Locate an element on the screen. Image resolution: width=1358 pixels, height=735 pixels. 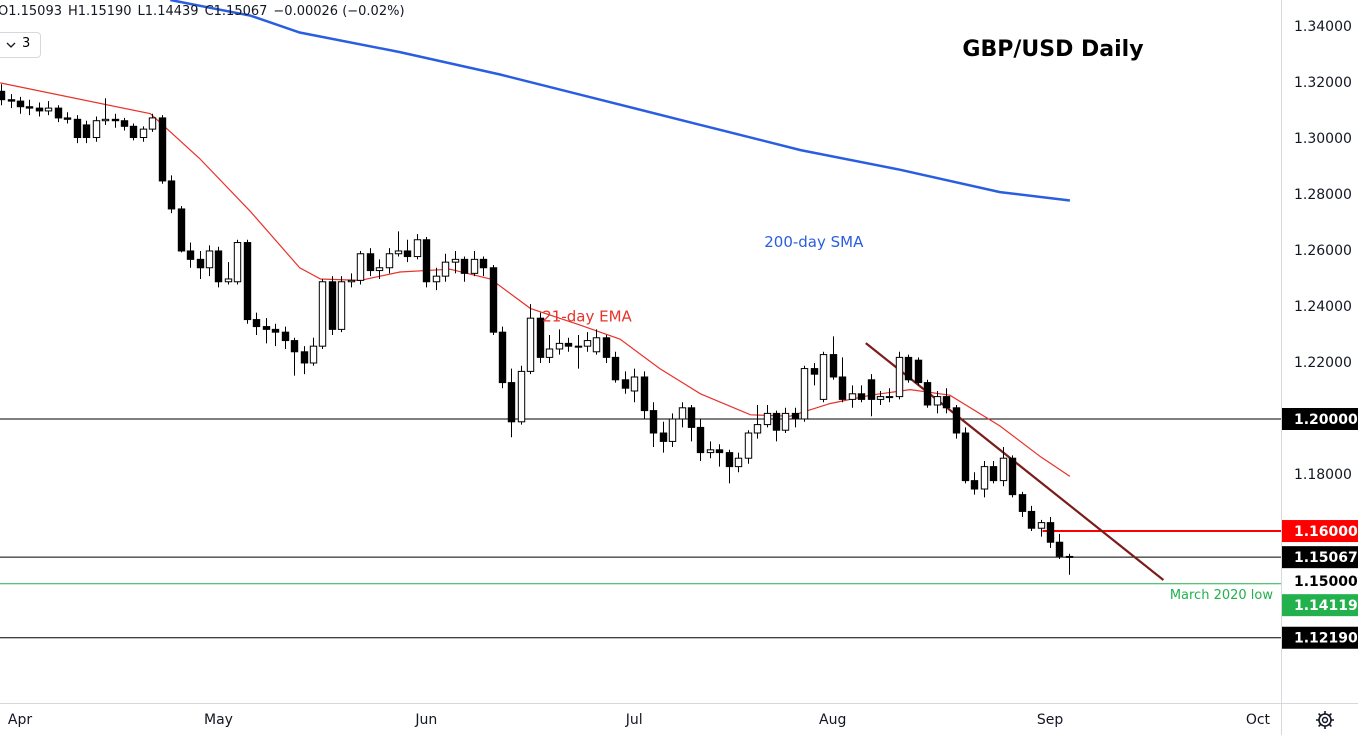
header-value: H1.15190 is located at coordinates (100, 11).